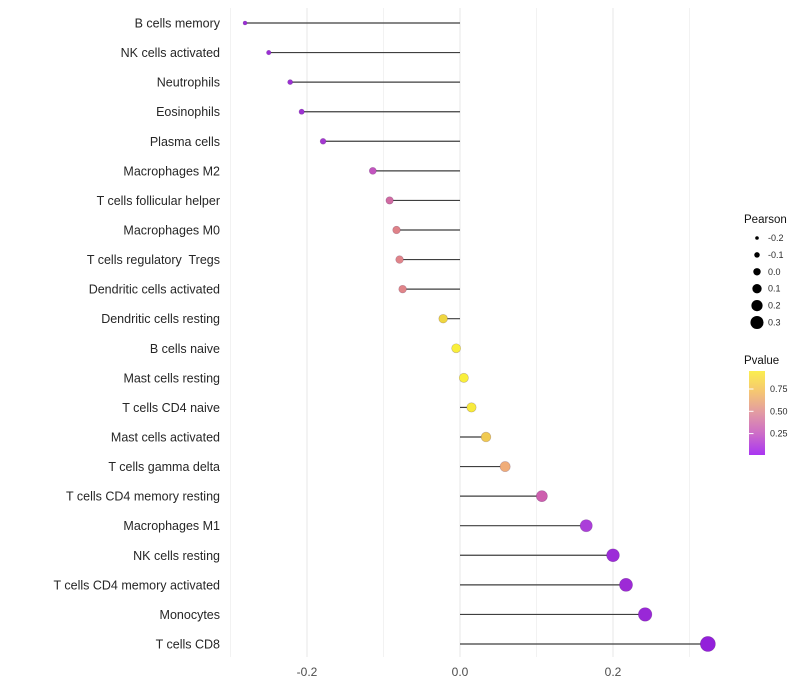  I want to click on category-label: Macrophages M0, so click(171, 230).